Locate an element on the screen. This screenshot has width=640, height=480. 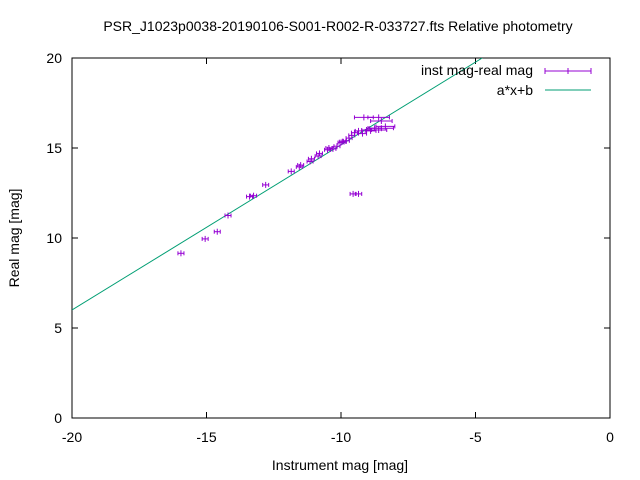
x-axis-label: Instrument mag [mag] is located at coordinates (340, 465).